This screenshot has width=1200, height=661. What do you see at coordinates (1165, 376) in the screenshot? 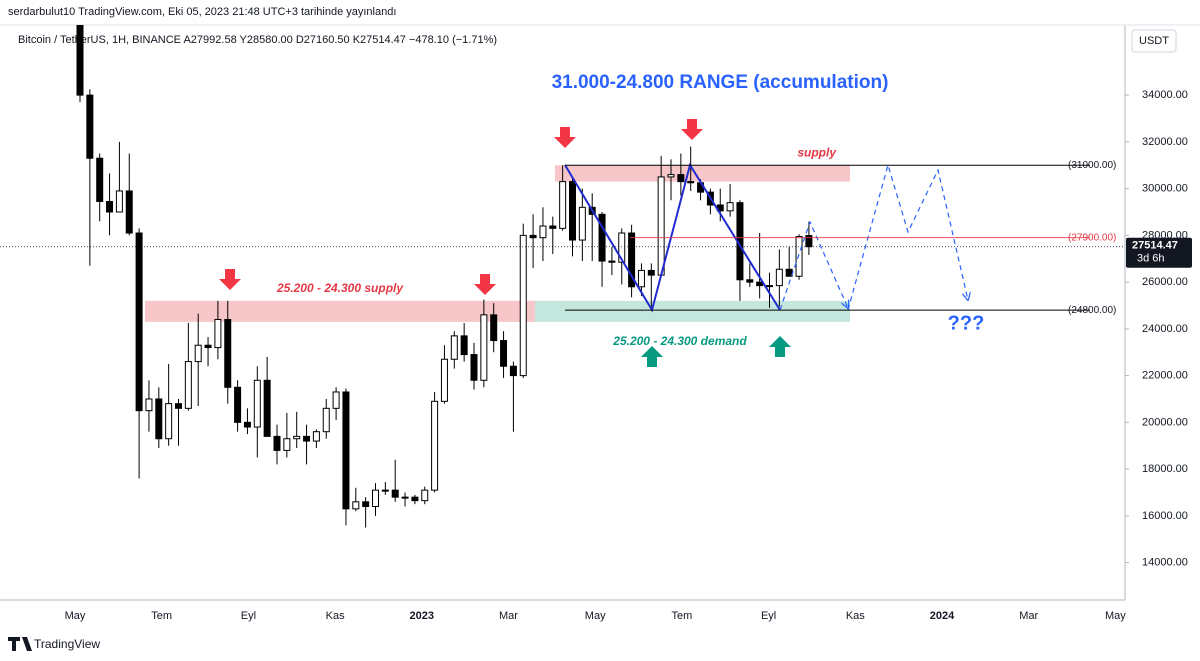
I see `y-tick-label: 22000.00` at bounding box center [1165, 376].